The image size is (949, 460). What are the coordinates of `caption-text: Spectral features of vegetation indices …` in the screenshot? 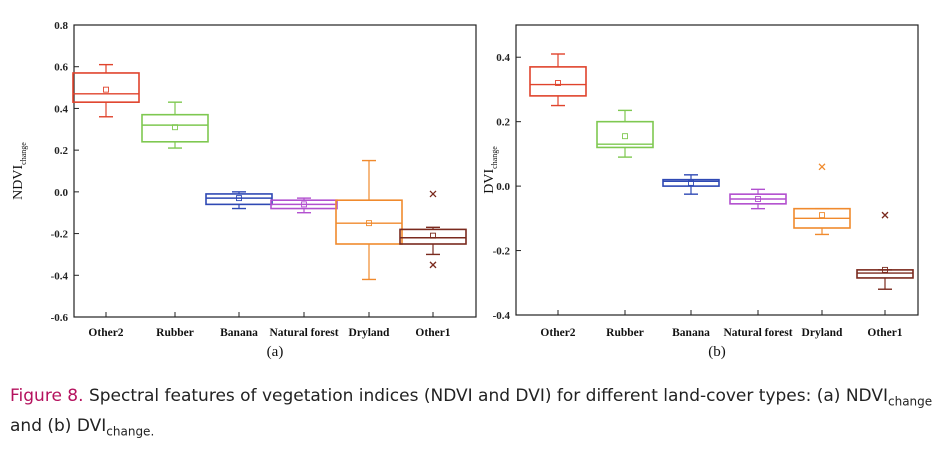 It's located at (488, 396).